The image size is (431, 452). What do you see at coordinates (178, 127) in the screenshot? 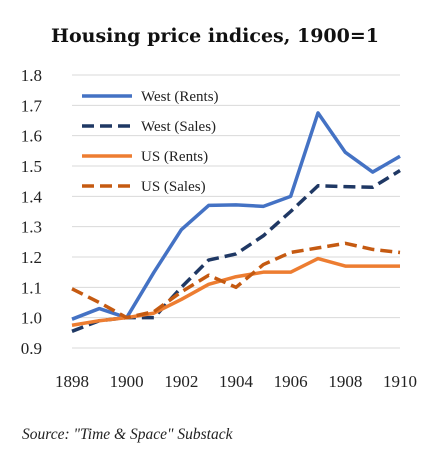
I see `legend-label: West (Sales)` at bounding box center [178, 127].